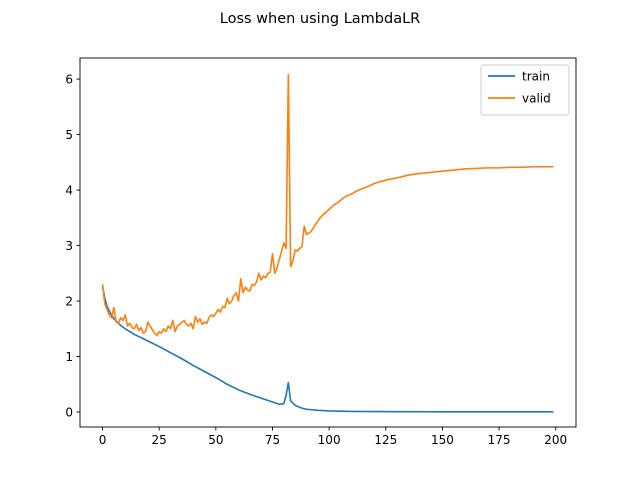  I want to click on legend-box, so click(525, 90).